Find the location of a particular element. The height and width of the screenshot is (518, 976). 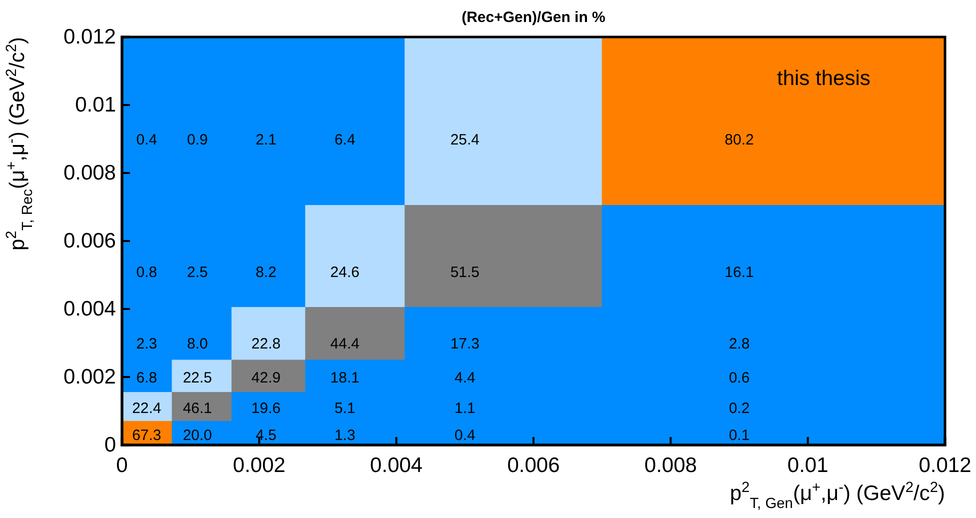

data-label: 0.9 is located at coordinates (197, 139).